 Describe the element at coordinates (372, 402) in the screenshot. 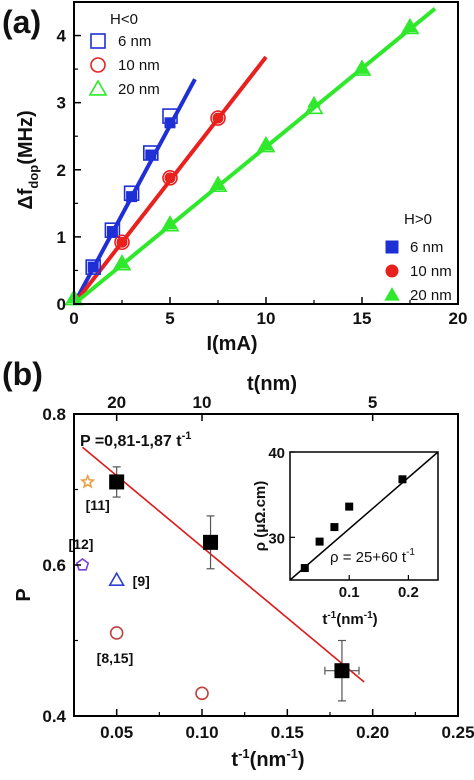

I see `b-toptick-label-2: 5` at that location.